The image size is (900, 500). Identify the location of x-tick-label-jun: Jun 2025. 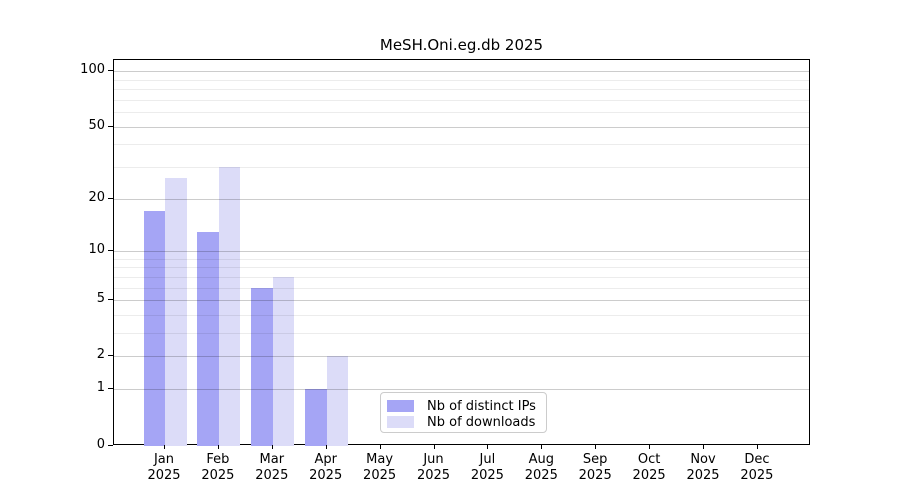
(433, 467).